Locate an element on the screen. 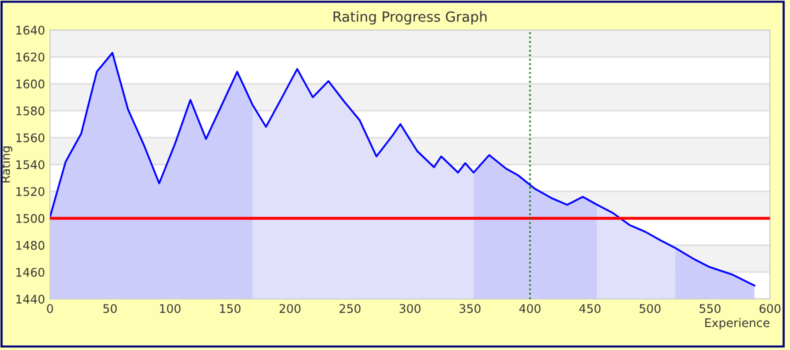 This screenshot has height=350, width=790. x-tick-label: 150 is located at coordinates (230, 308).